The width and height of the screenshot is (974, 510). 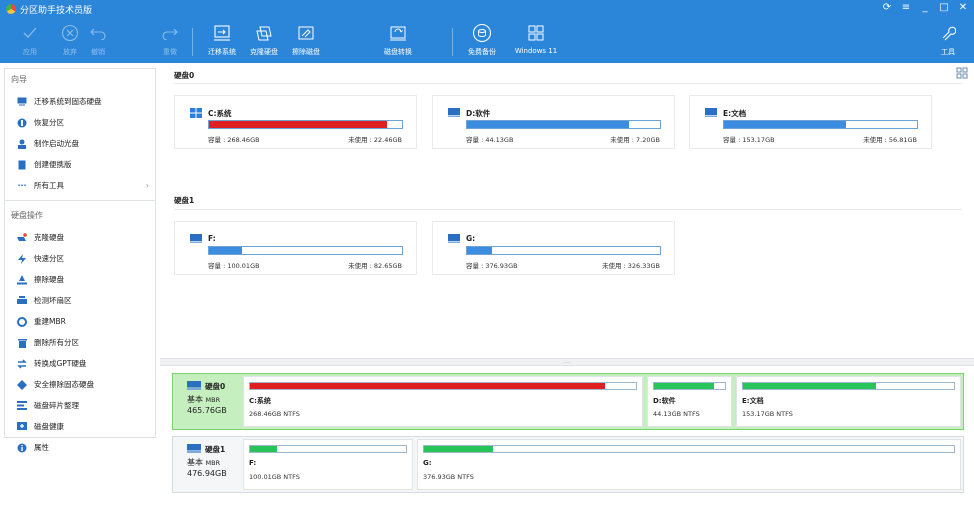 I want to click on free-text: 未使用 : 22.46GB, so click(x=375, y=140).